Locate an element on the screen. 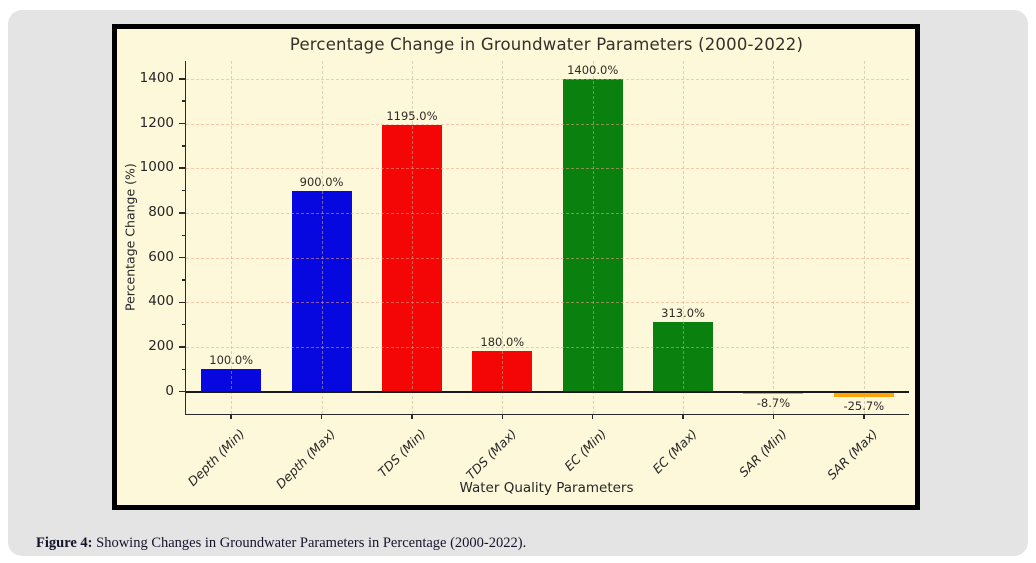 The width and height of the screenshot is (1036, 563). y-axis-tick-label: 0 is located at coordinates (169, 390).